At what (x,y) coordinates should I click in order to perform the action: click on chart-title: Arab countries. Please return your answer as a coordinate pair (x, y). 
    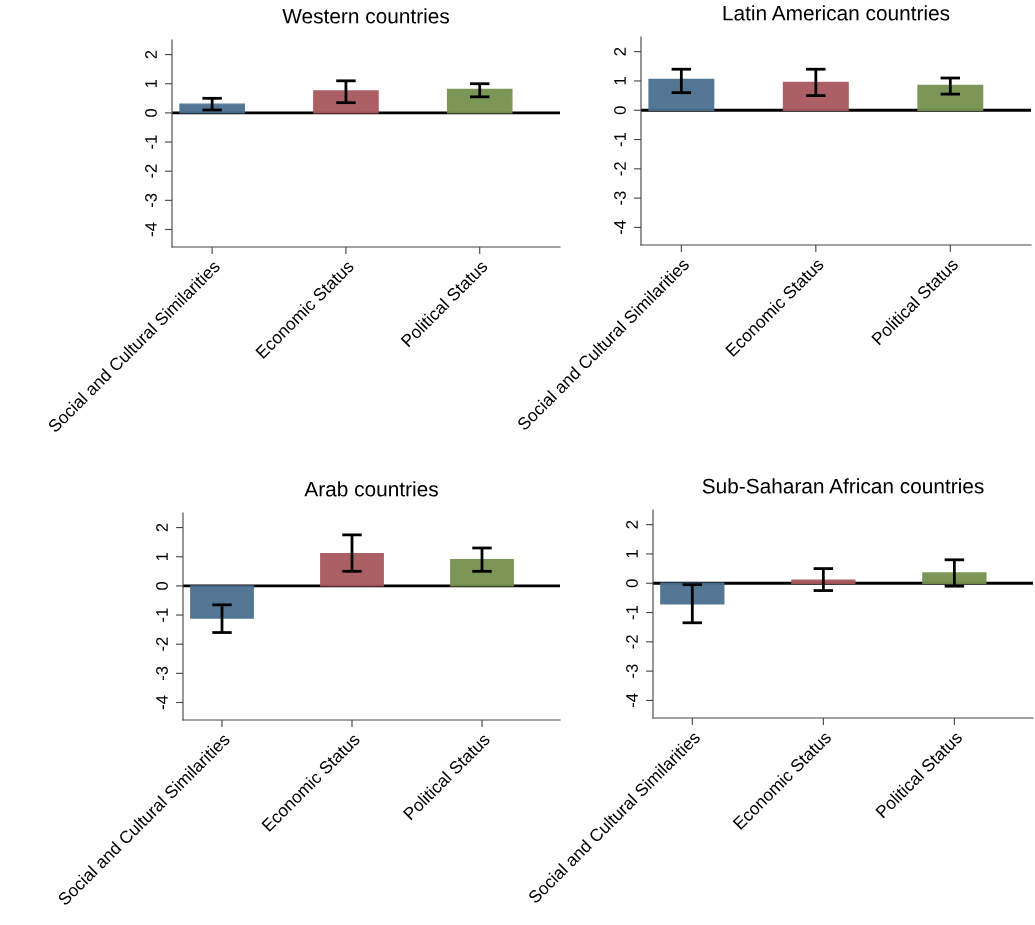
    Looking at the image, I should click on (371, 489).